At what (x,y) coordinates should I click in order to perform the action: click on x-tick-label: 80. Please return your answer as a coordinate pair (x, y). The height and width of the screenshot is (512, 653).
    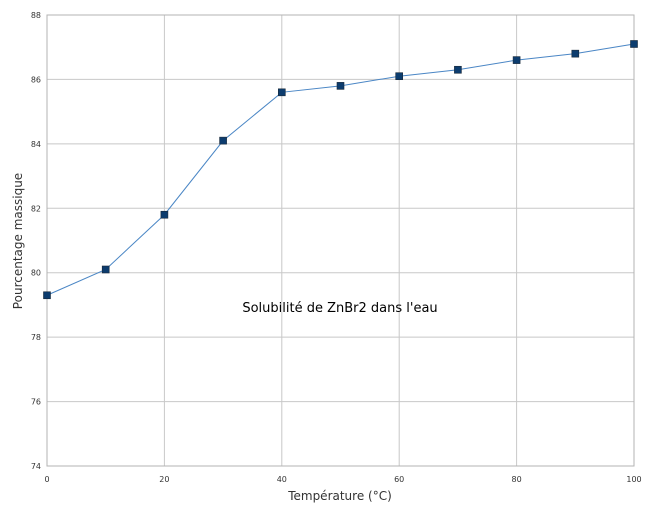
    Looking at the image, I should click on (517, 479).